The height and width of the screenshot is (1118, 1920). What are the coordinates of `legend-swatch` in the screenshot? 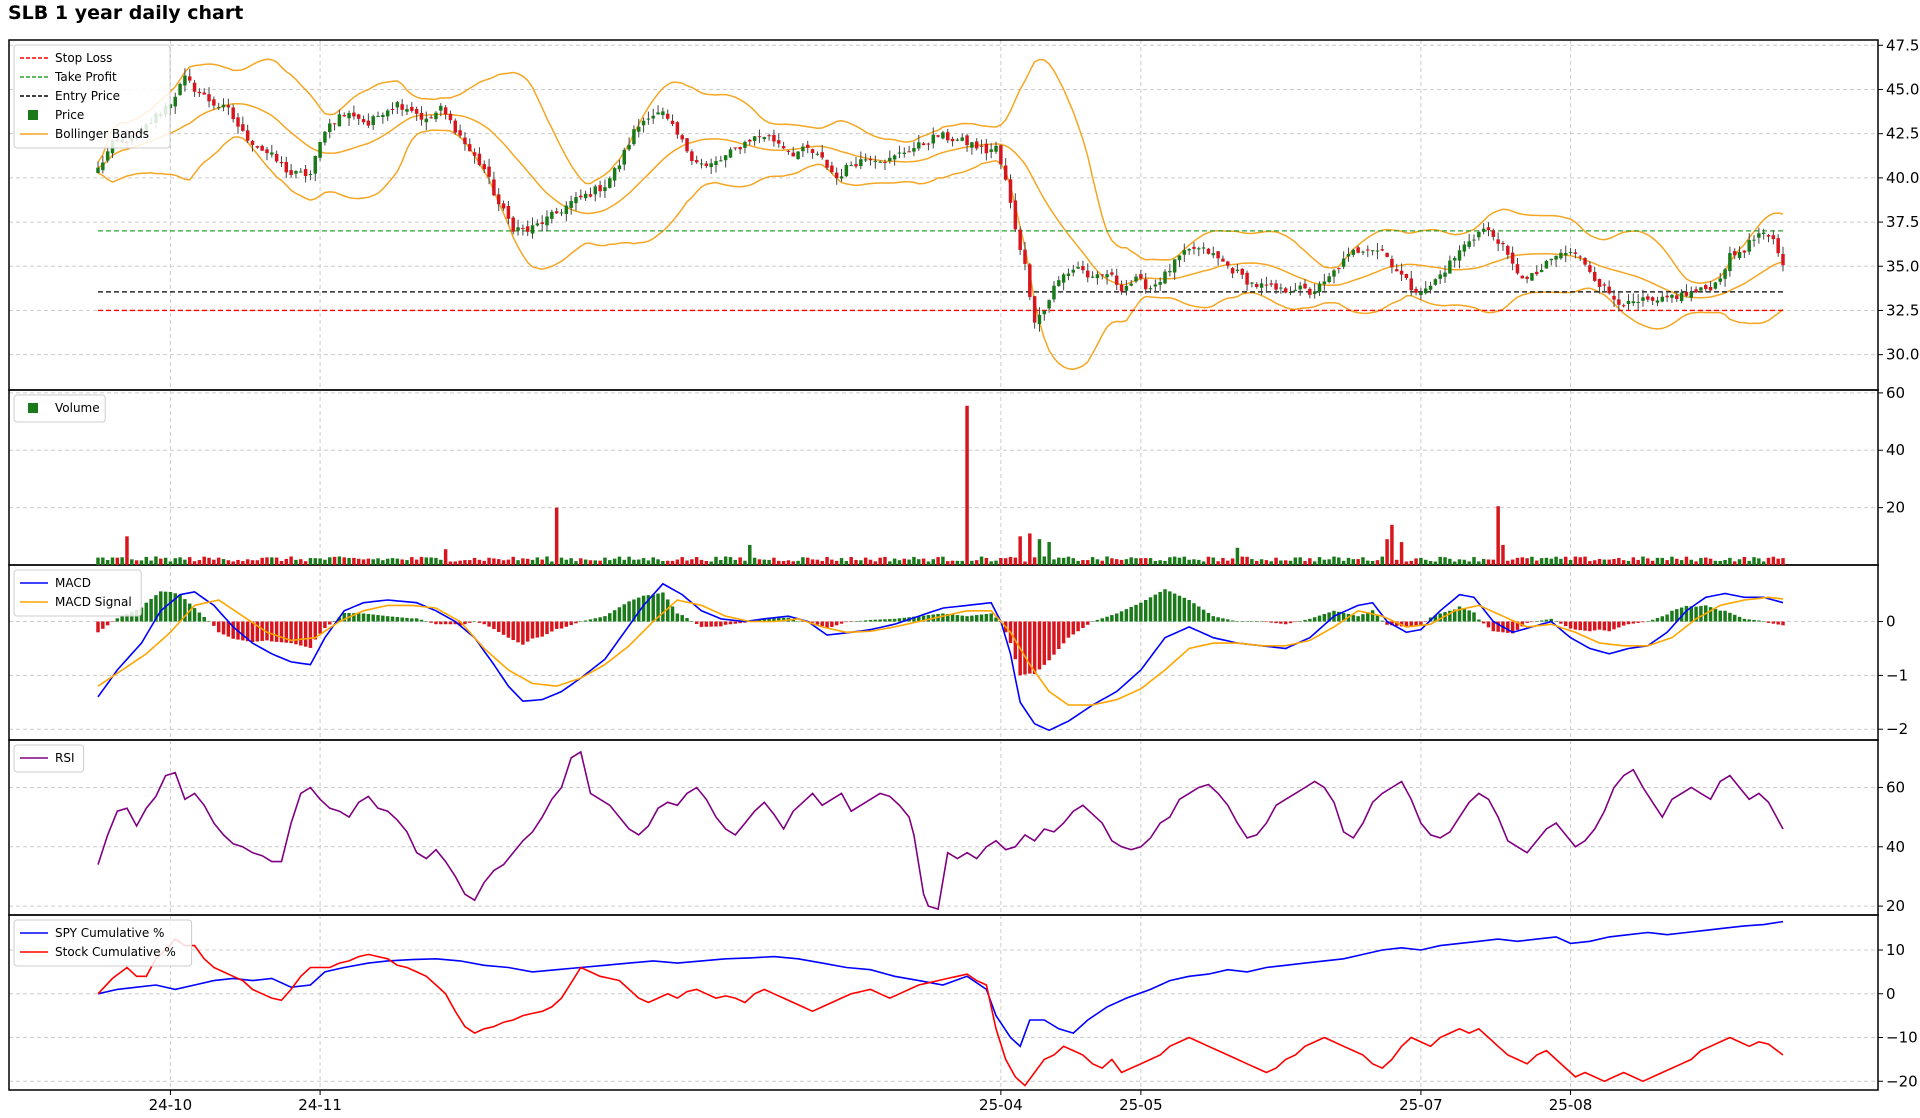 It's located at (33, 115).